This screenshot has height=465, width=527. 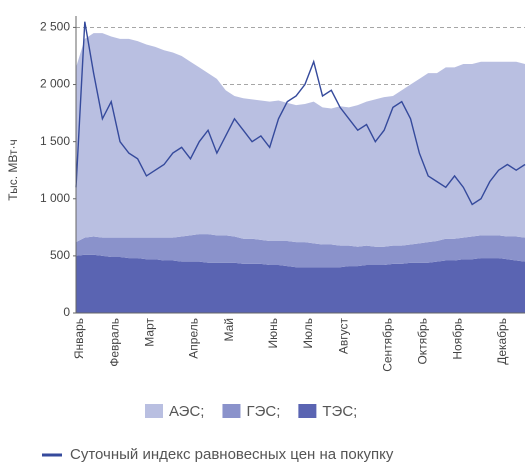 What do you see at coordinates (60, 255) in the screenshot?
I see `y-tick-label: 500` at bounding box center [60, 255].